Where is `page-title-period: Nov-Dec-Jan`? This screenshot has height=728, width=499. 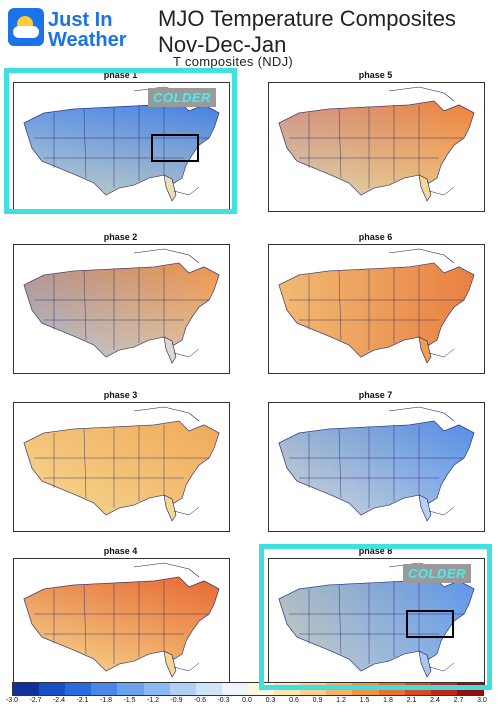
page-title-period: Nov-Dec-Jan is located at coordinates (222, 44).